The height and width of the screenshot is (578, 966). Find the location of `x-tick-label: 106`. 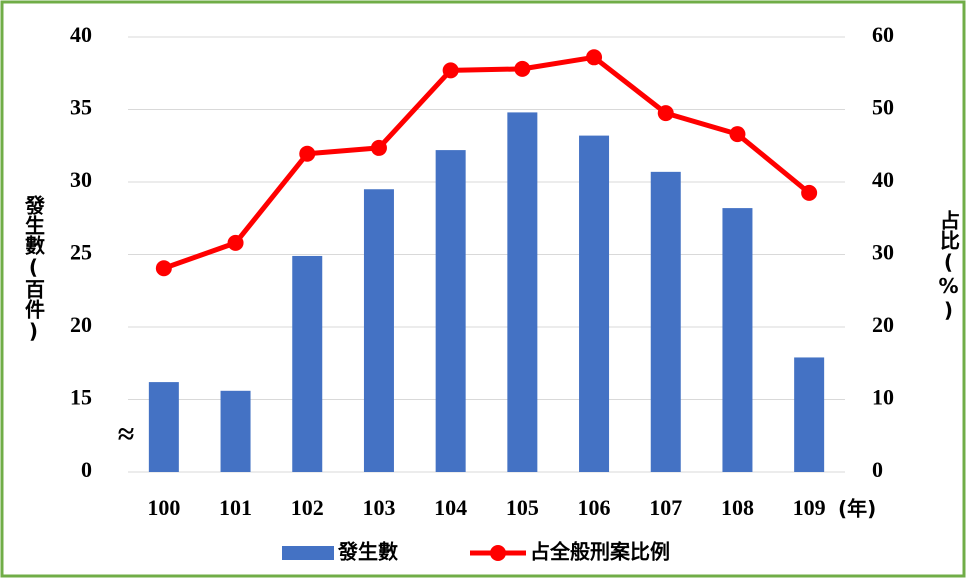

x-tick-label: 106 is located at coordinates (594, 507).